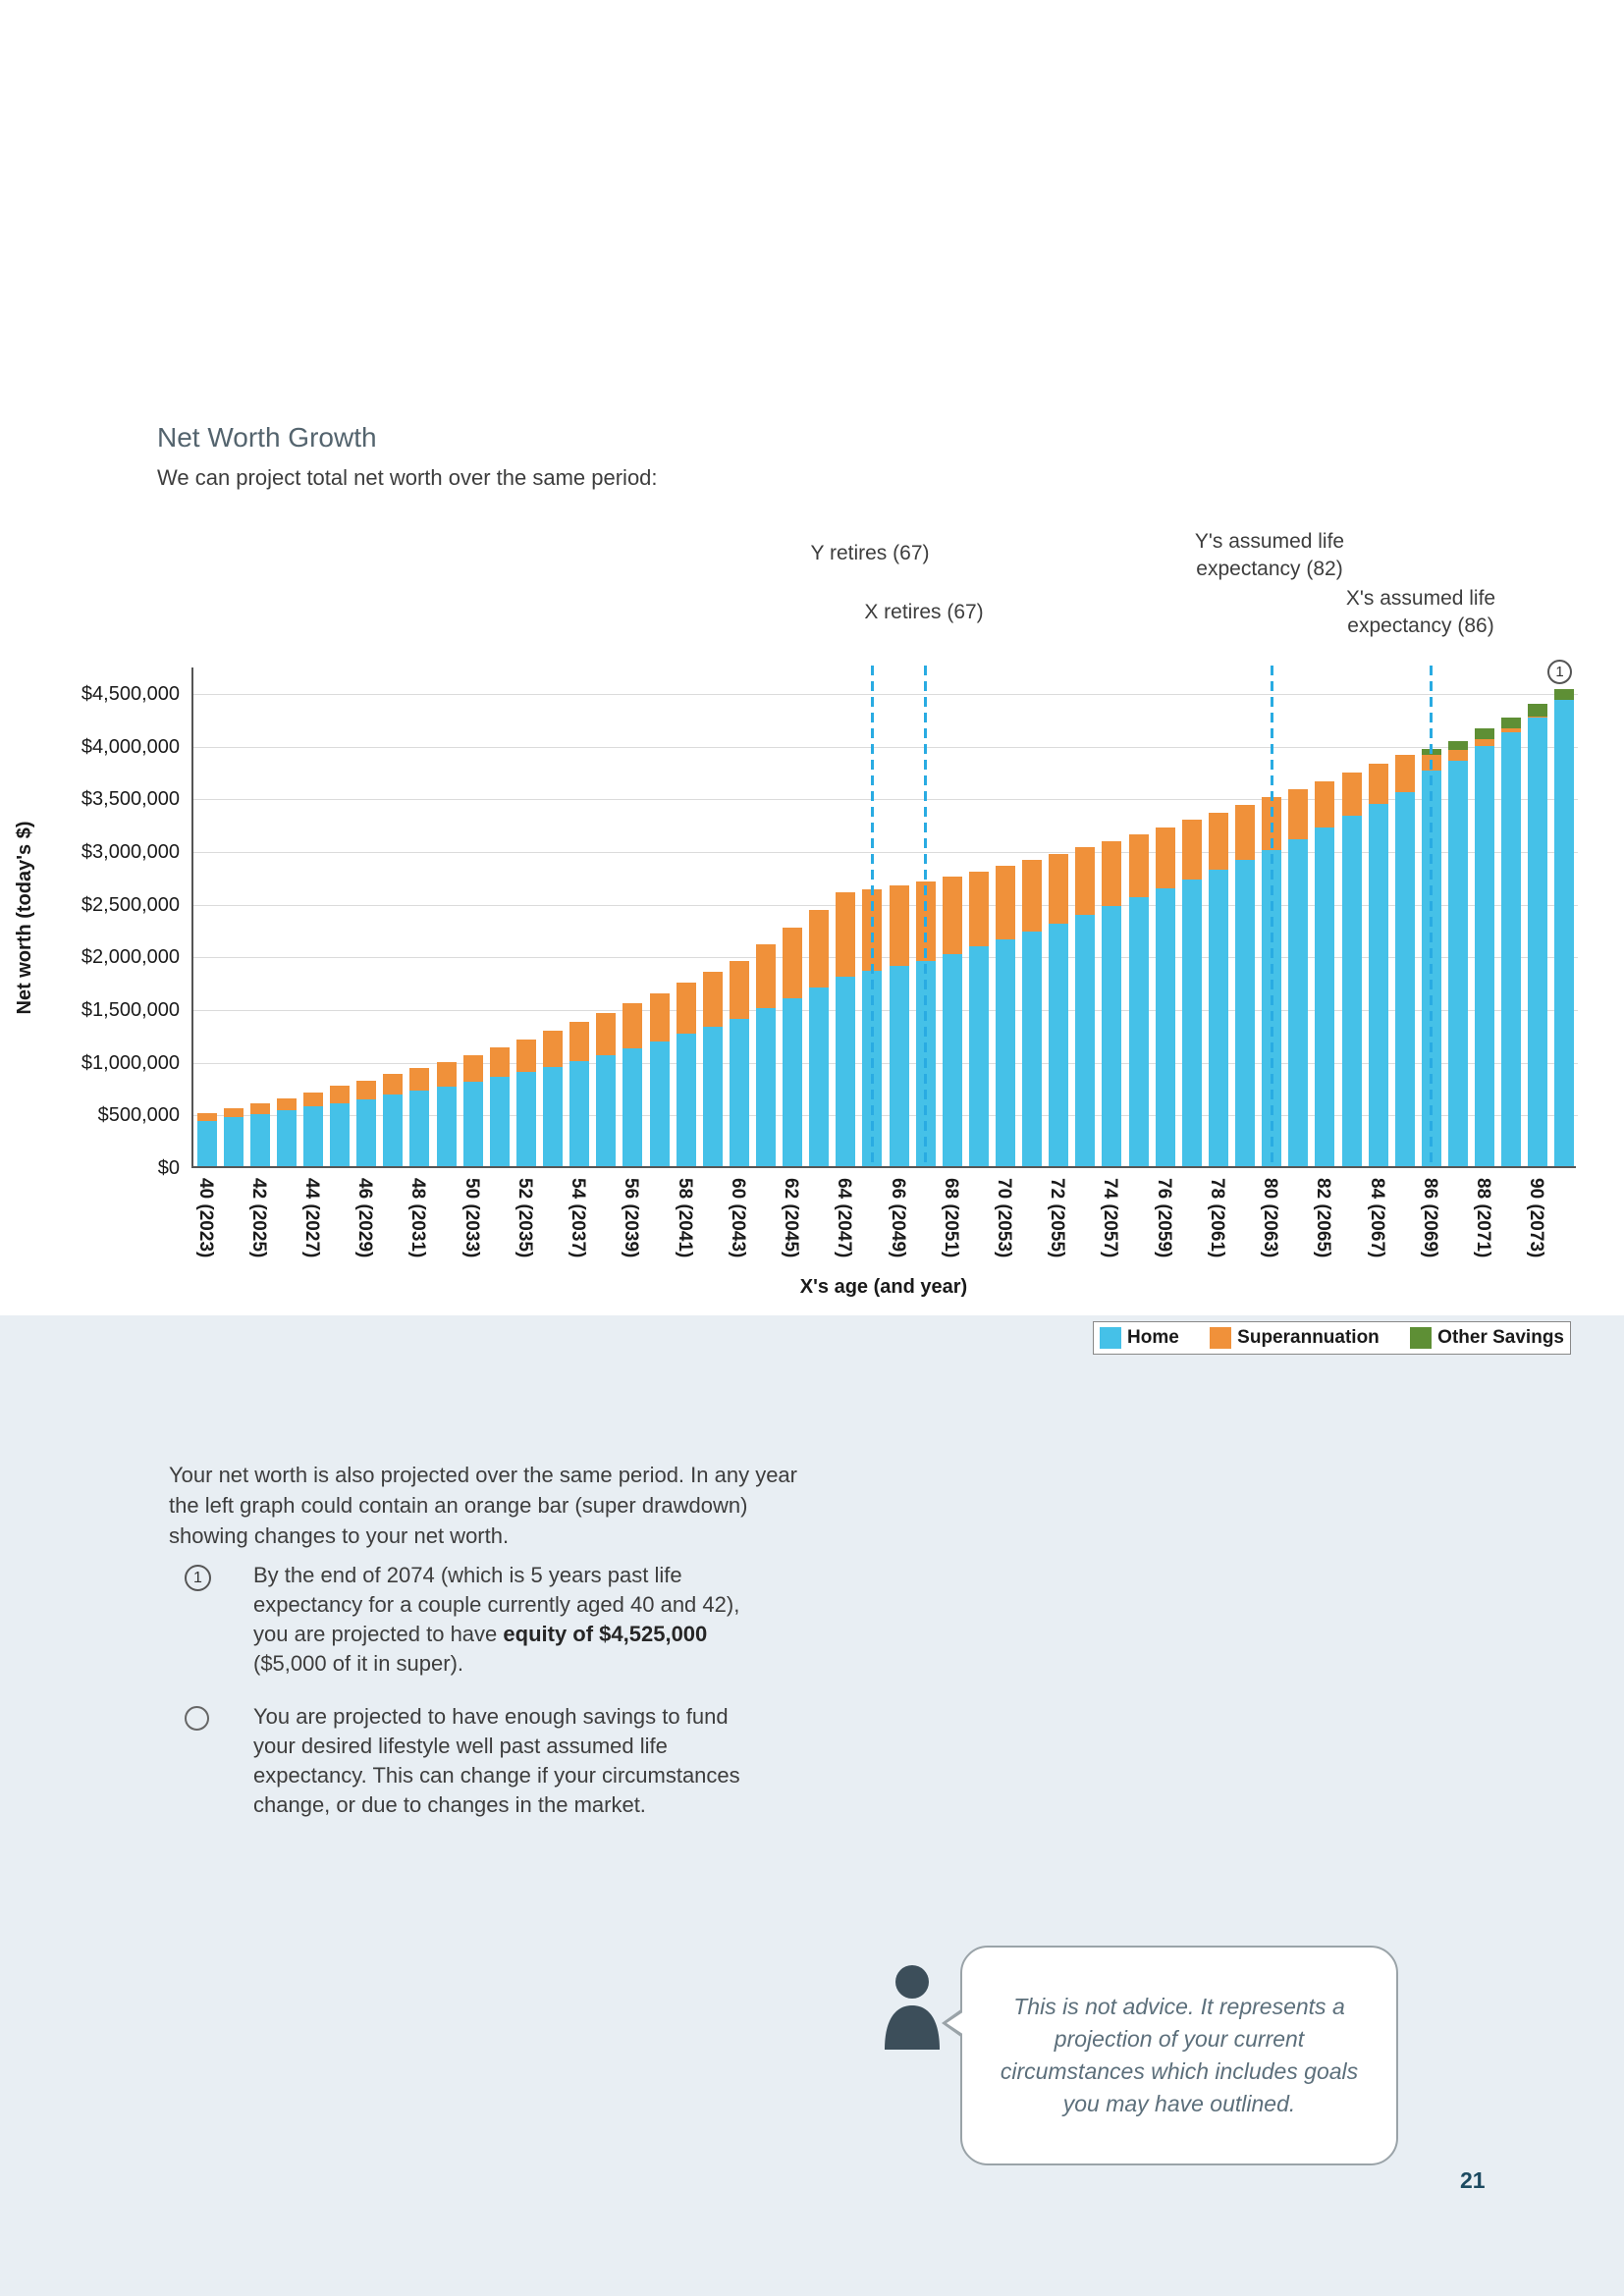 This screenshot has width=1624, height=2296. I want to click on bar-age-83-home, so click(1351, 991).